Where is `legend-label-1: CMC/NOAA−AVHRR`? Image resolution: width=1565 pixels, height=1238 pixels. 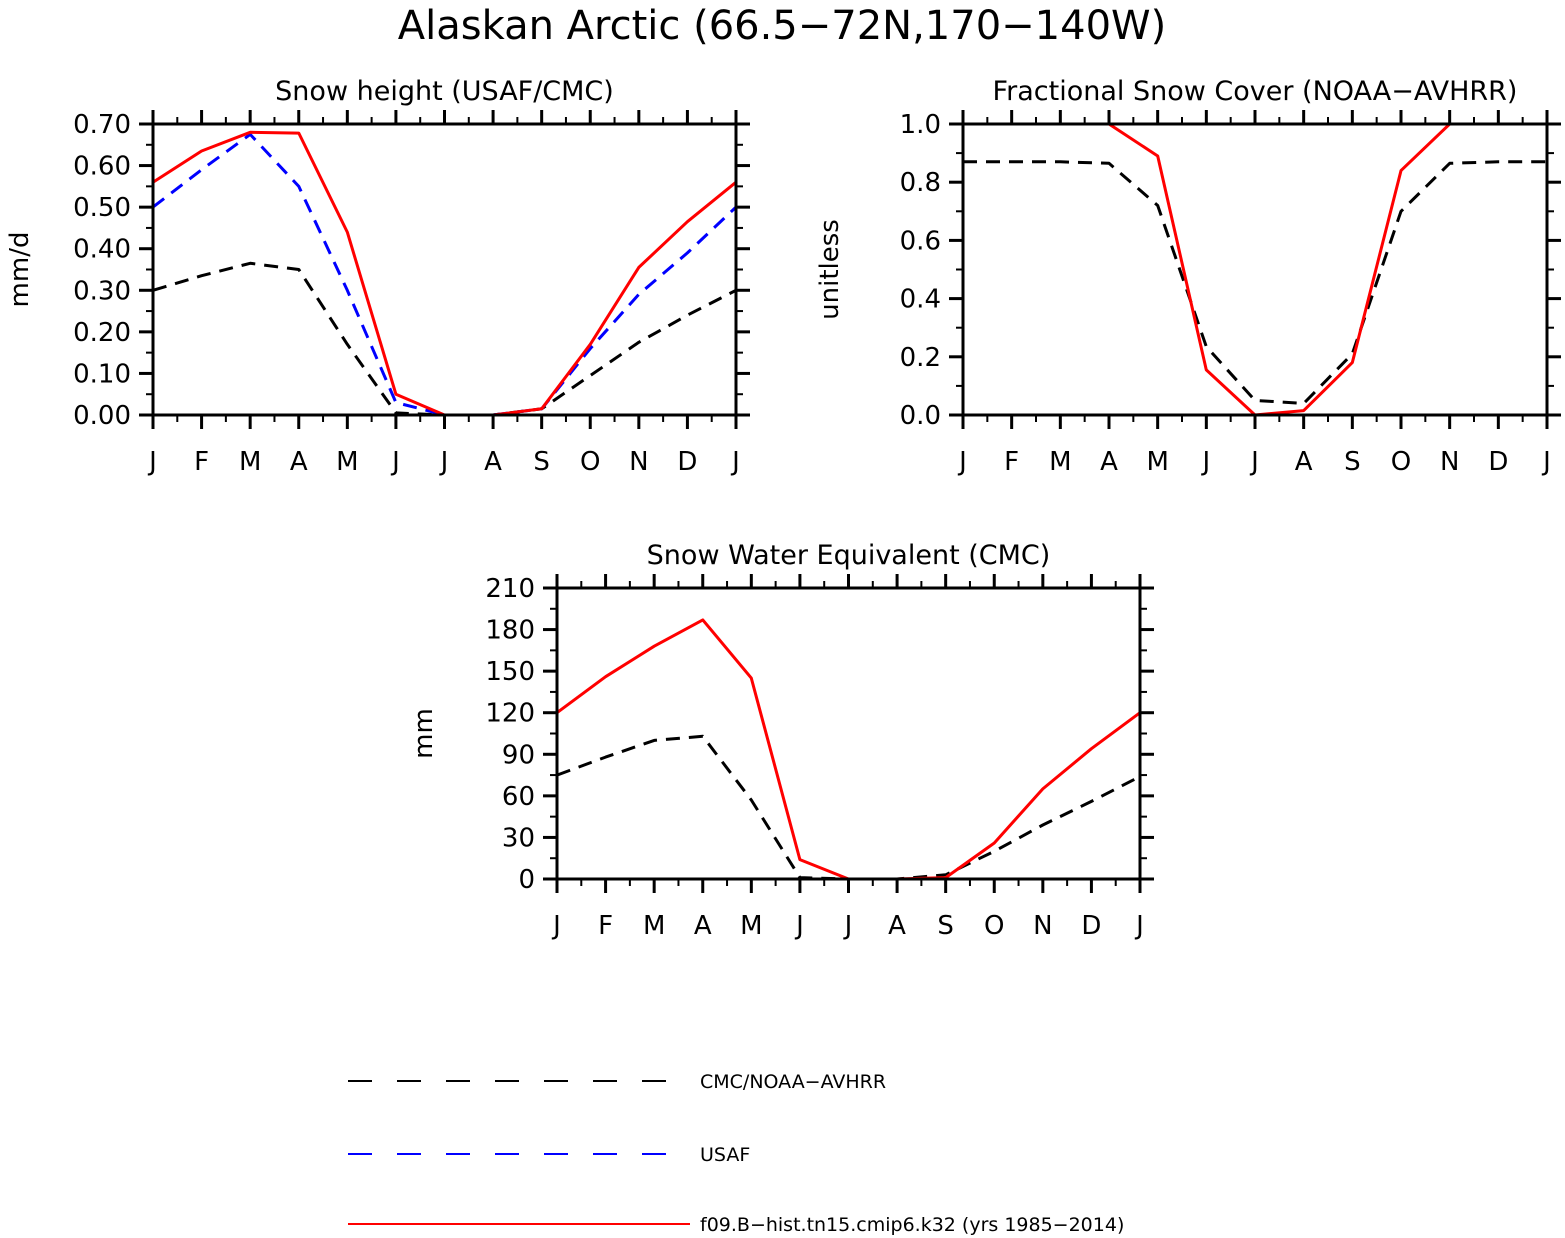 legend-label-1: CMC/NOAA−AVHRR is located at coordinates (793, 1082).